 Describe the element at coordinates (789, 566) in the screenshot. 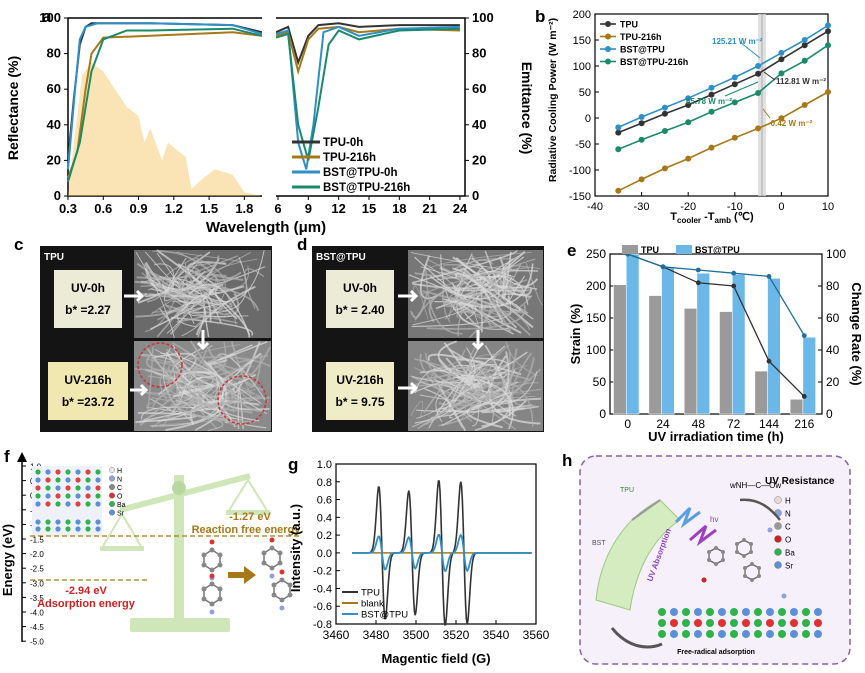

I see `legend-atom-label: Sr` at that location.